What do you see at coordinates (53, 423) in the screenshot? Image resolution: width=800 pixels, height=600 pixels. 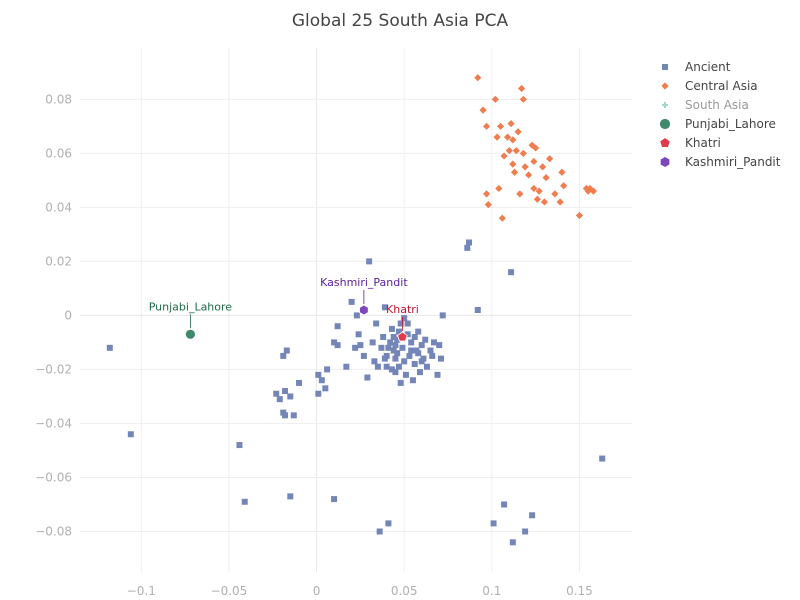 I see `y-tick-label: −0.04` at bounding box center [53, 423].